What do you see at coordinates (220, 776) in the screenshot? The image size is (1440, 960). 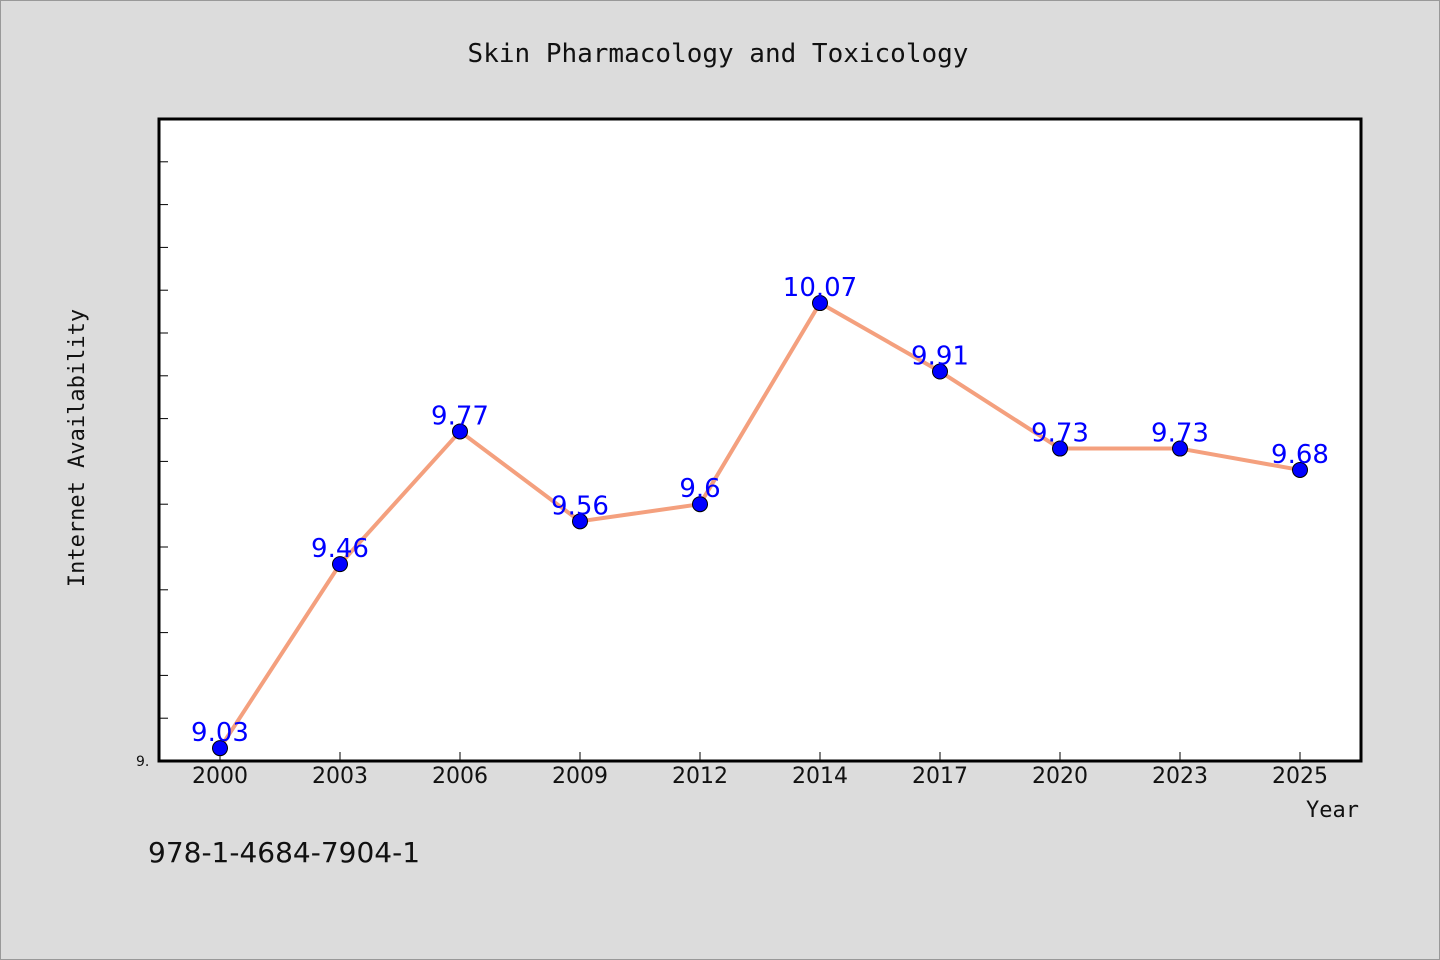 I see `x-tick-label: 2000` at bounding box center [220, 776].